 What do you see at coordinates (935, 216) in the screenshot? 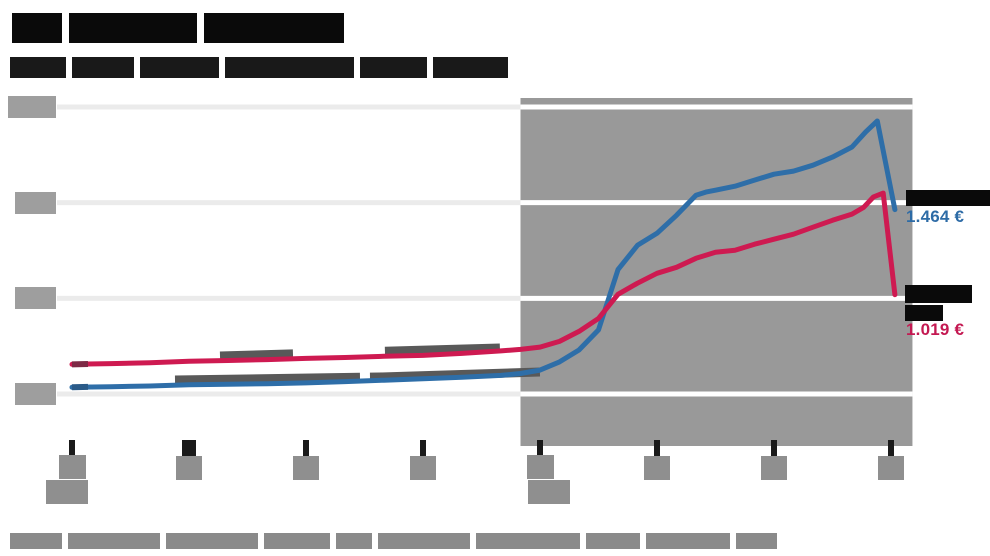
I see `blue-series-end-value: 1.464 €` at bounding box center [935, 216].